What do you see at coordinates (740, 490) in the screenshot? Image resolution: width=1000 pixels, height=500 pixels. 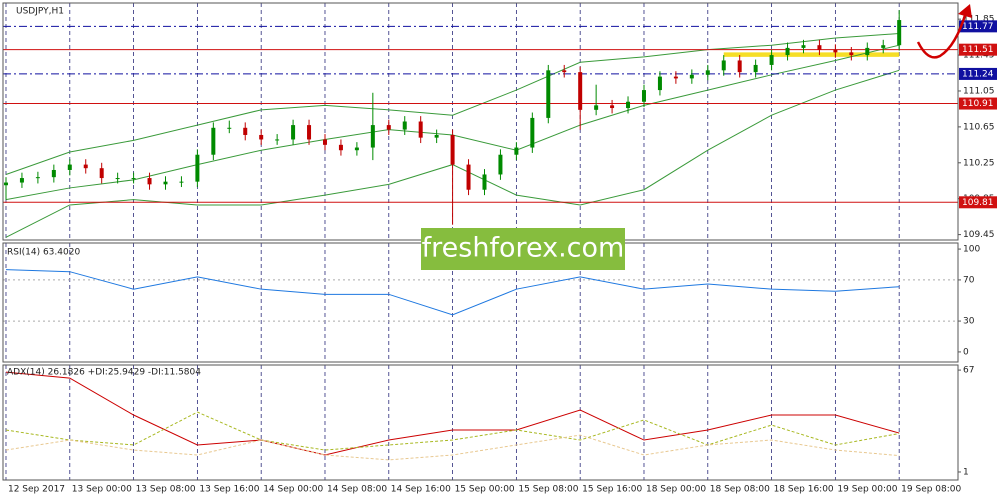 I see `x-tick-label: 18 Sep 08:00` at bounding box center [740, 490].